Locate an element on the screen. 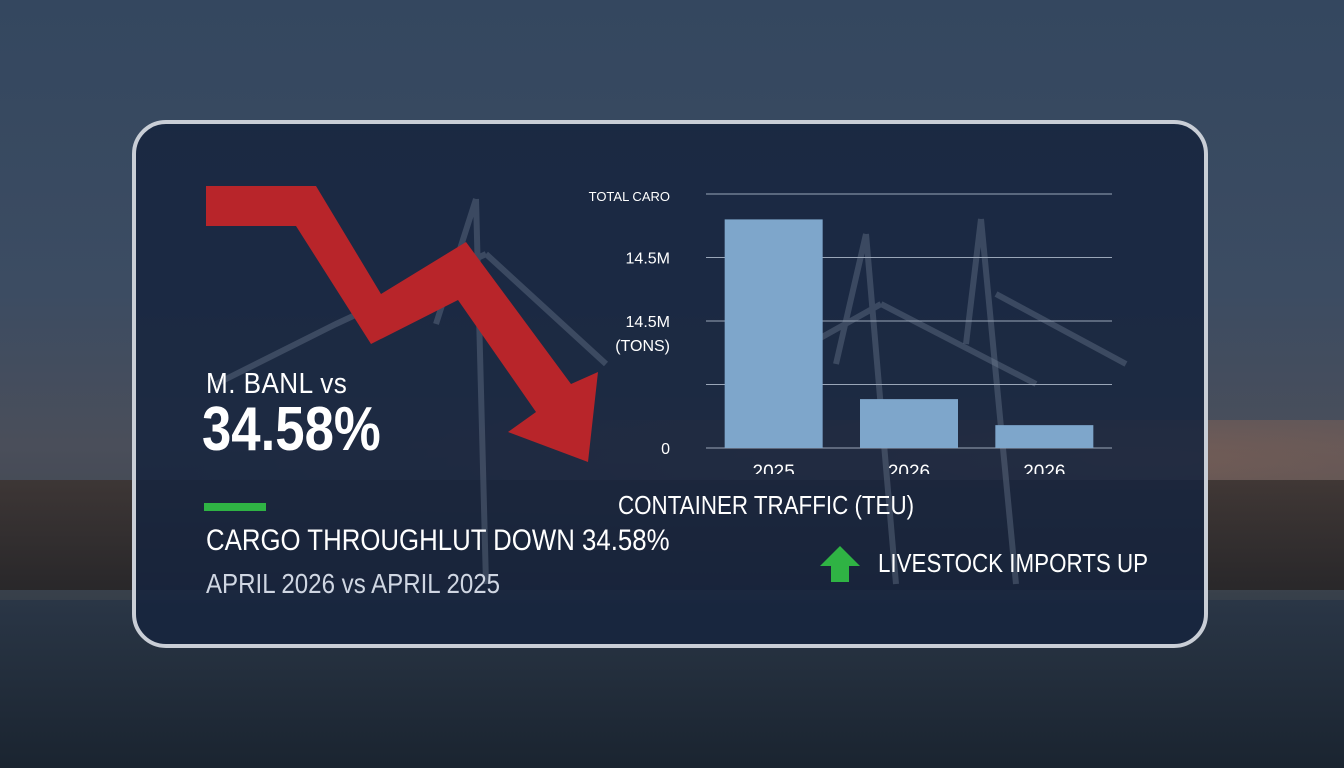 Image resolution: width=1344 pixels, height=768 pixels. livestock-callout: LIVESTOCK IMPORTS UP is located at coordinates (1013, 563).